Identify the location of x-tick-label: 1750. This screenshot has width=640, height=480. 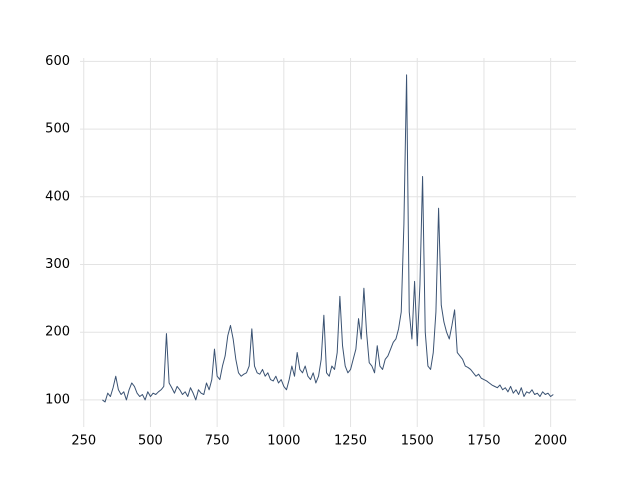
(483, 441).